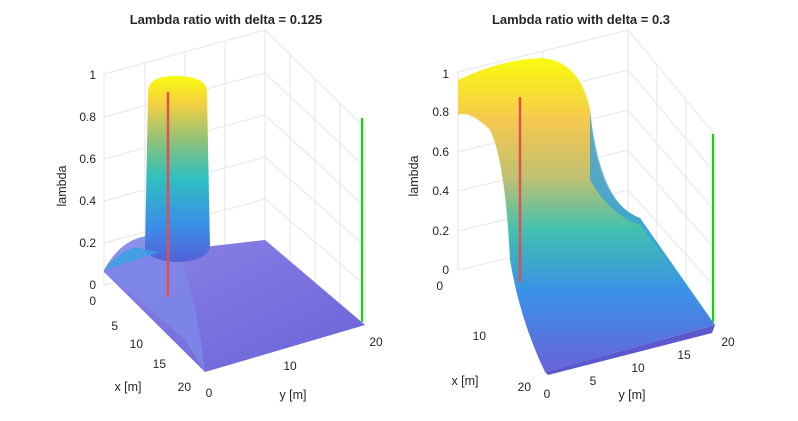 The height and width of the screenshot is (421, 798). I want to click on y-tick: 15, so click(684, 355).